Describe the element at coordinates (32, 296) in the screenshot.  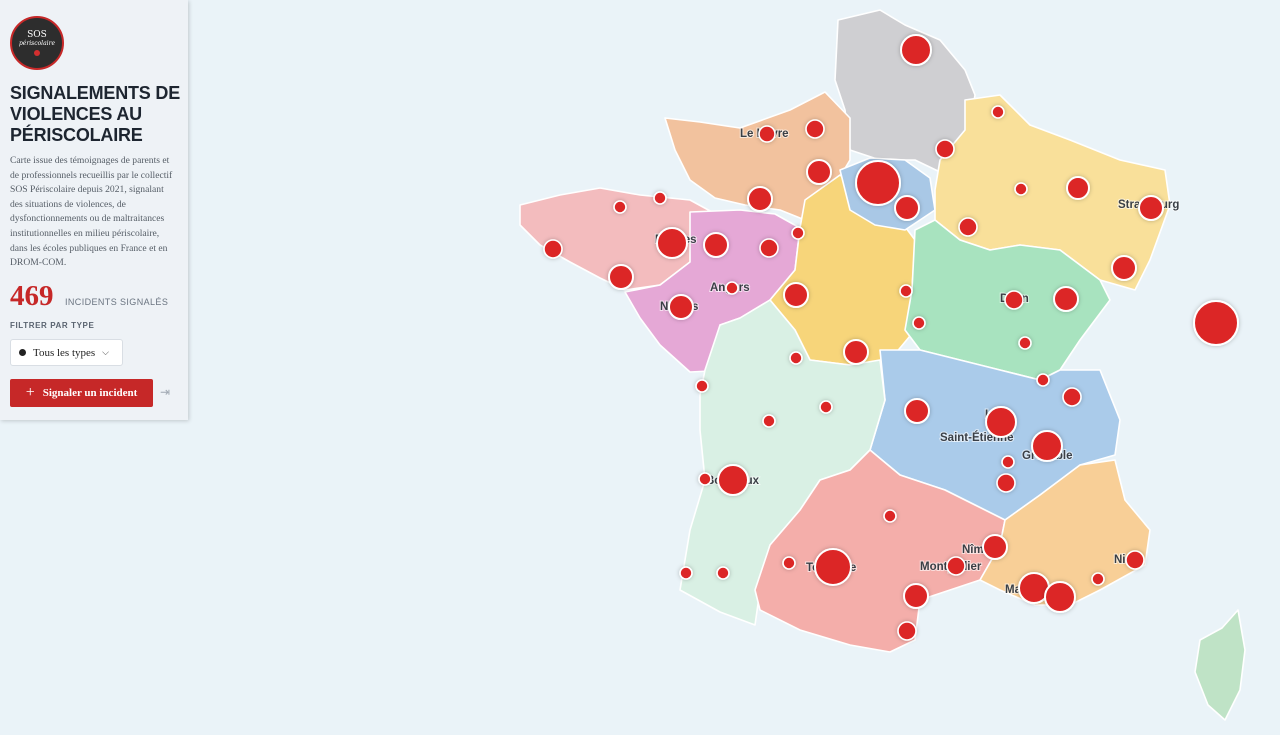
I see `incident-count: 469` at that location.